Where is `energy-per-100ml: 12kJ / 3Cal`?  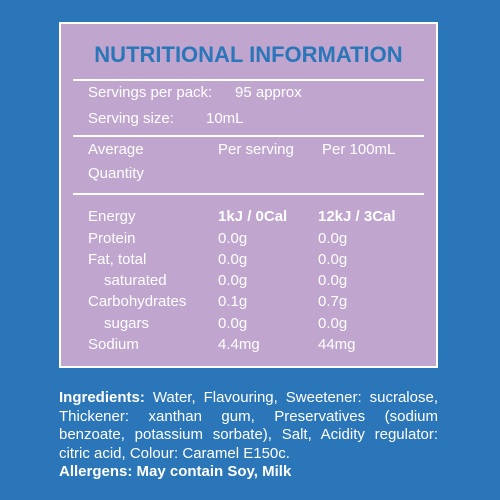
energy-per-100ml: 12kJ / 3Cal is located at coordinates (357, 216).